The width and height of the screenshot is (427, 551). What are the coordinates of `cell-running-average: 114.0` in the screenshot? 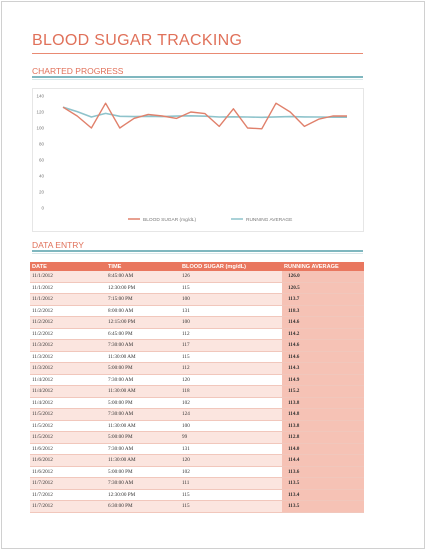 It's located at (323, 449).